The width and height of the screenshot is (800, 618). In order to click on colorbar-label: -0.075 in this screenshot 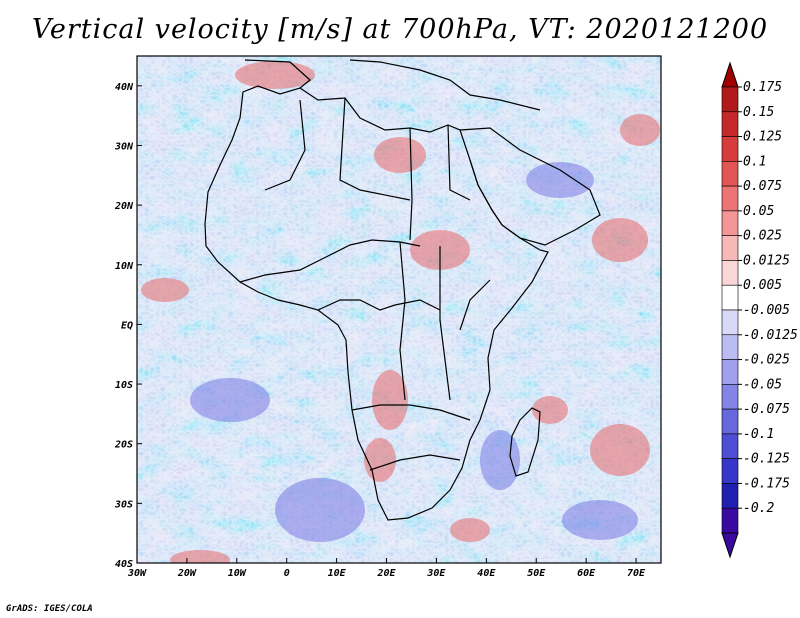, I will do `click(766, 409)`.